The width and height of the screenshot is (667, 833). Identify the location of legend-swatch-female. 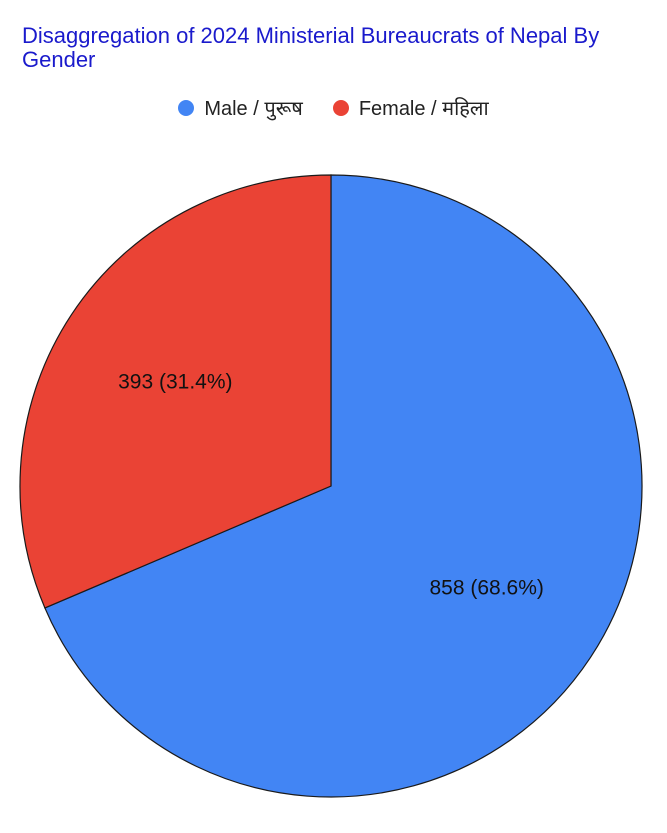
(340, 107).